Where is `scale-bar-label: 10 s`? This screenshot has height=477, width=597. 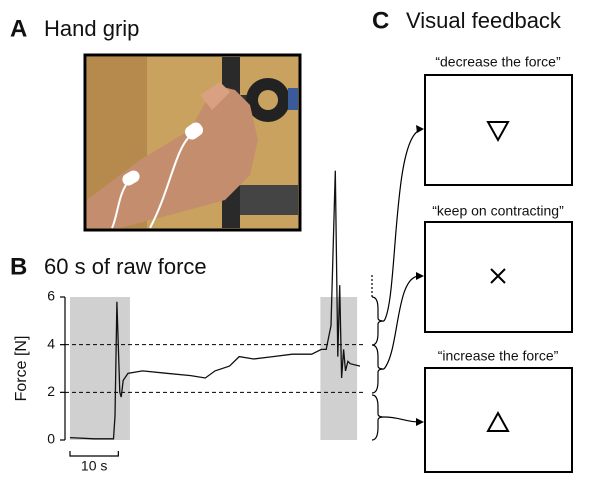
scale-bar-label: 10 s is located at coordinates (94, 466).